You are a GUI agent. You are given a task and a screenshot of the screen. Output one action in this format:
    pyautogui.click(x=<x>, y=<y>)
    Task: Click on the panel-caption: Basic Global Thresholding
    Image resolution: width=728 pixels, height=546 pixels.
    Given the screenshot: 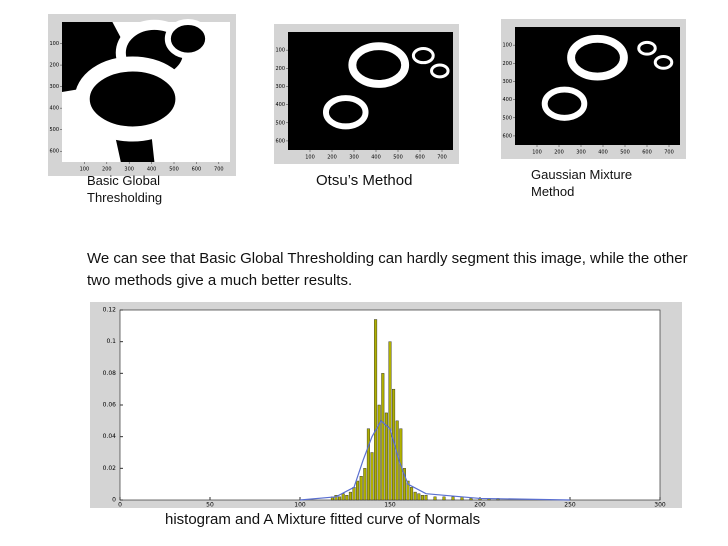 What is the action you would take?
    pyautogui.click(x=125, y=189)
    